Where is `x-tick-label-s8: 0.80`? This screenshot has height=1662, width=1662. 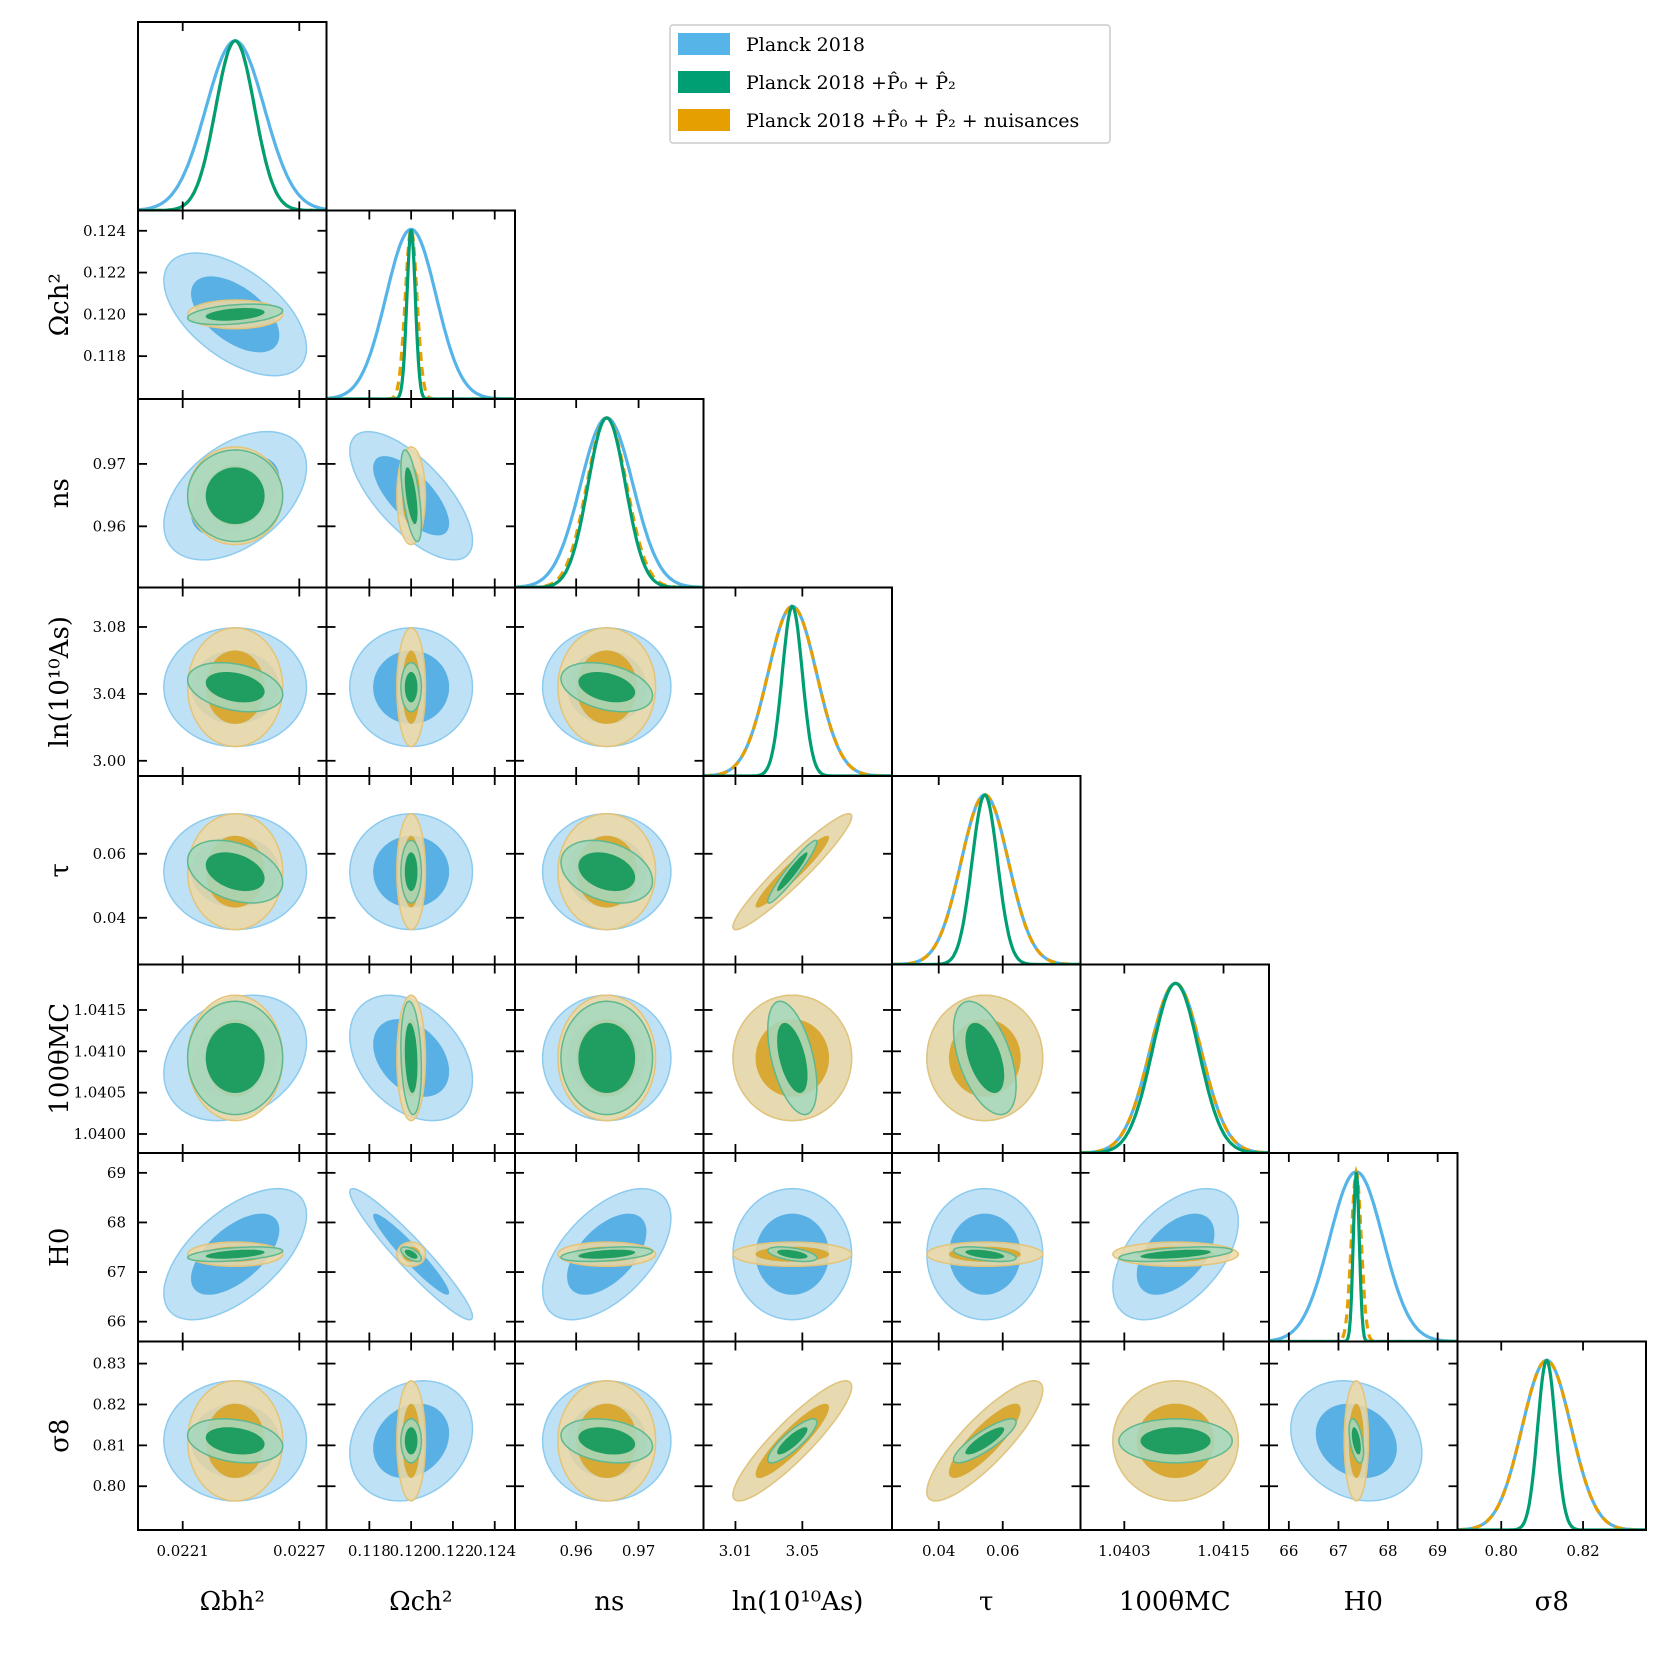 x-tick-label-s8: 0.80 is located at coordinates (1501, 1551).